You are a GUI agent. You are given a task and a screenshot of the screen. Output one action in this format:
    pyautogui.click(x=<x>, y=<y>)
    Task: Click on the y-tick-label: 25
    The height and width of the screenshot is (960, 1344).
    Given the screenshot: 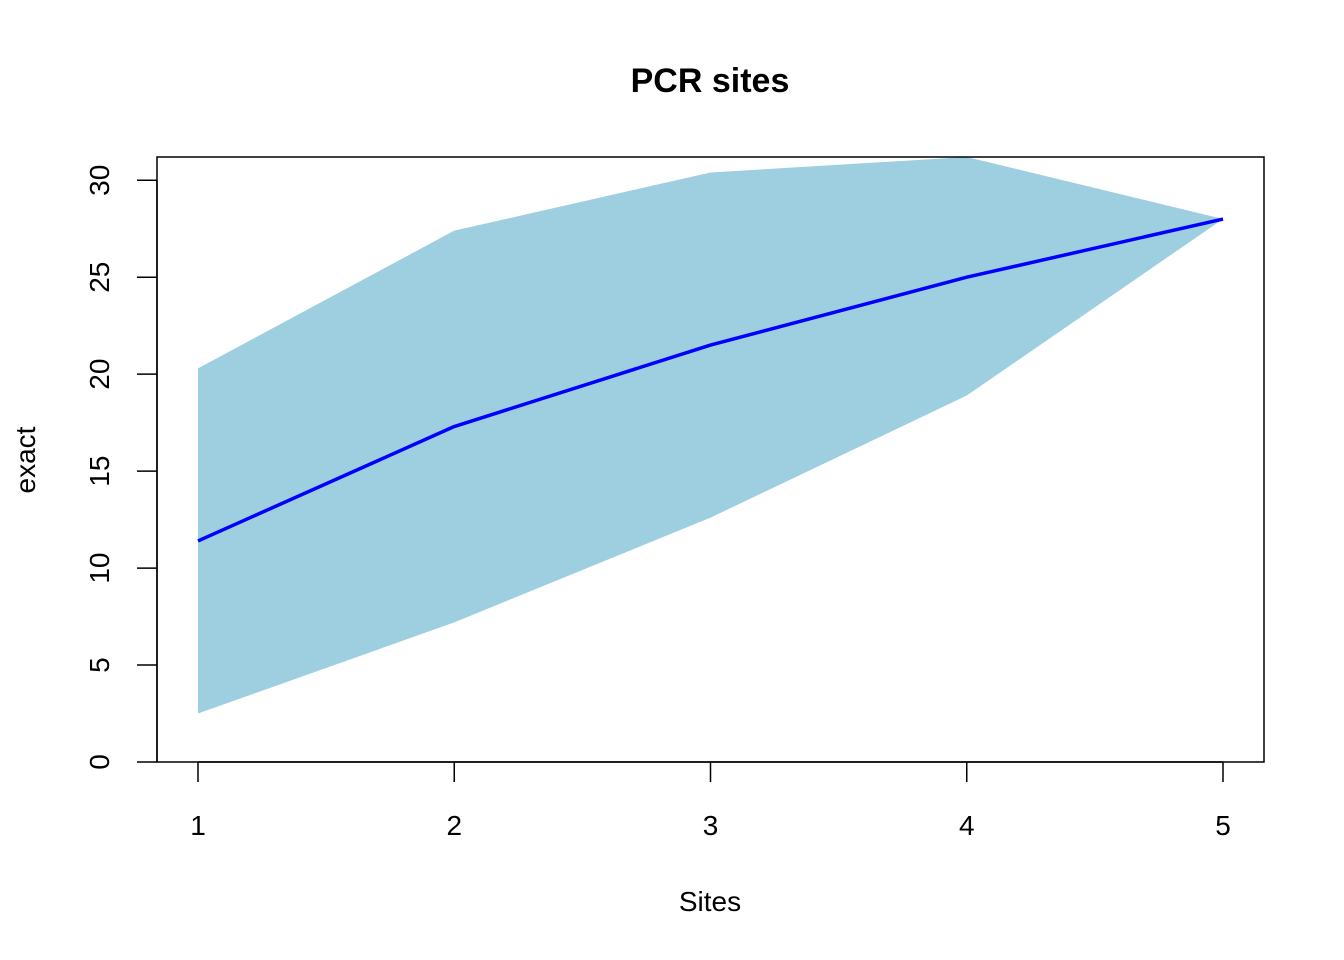 What is the action you would take?
    pyautogui.click(x=99, y=277)
    